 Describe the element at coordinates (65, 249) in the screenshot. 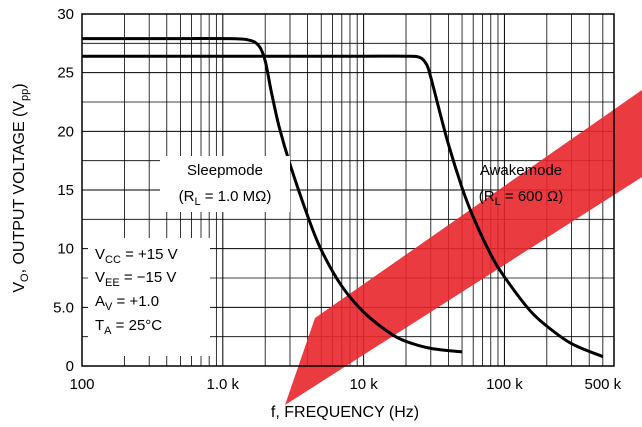

I see `y-tick-label: 10` at that location.